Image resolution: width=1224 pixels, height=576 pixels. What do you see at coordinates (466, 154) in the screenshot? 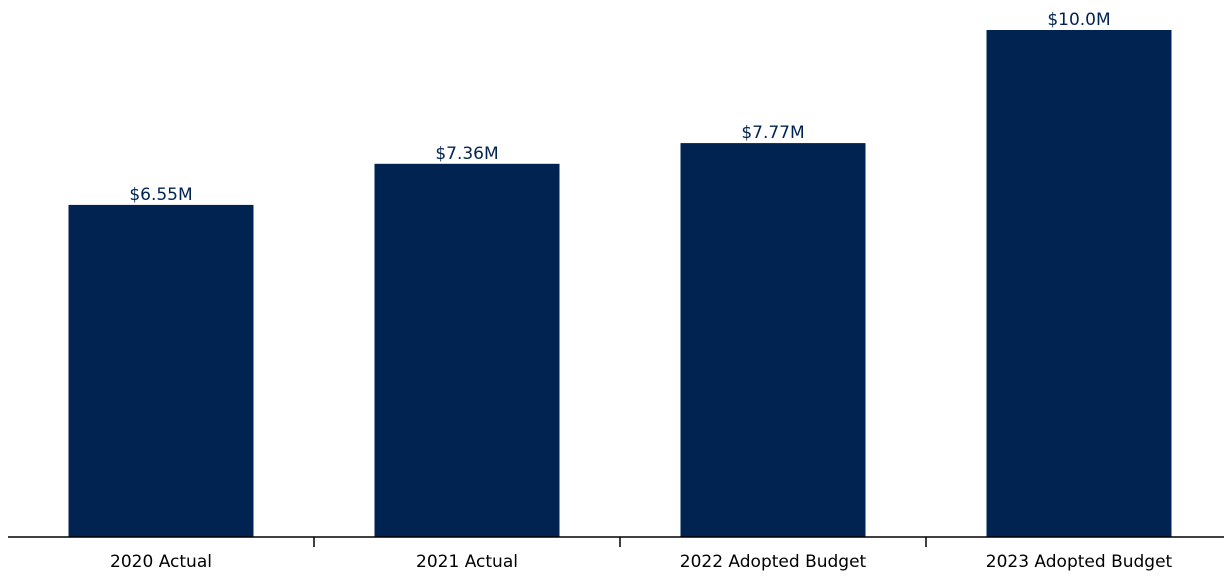
I see `data-label-2: $7.36M` at bounding box center [466, 154].